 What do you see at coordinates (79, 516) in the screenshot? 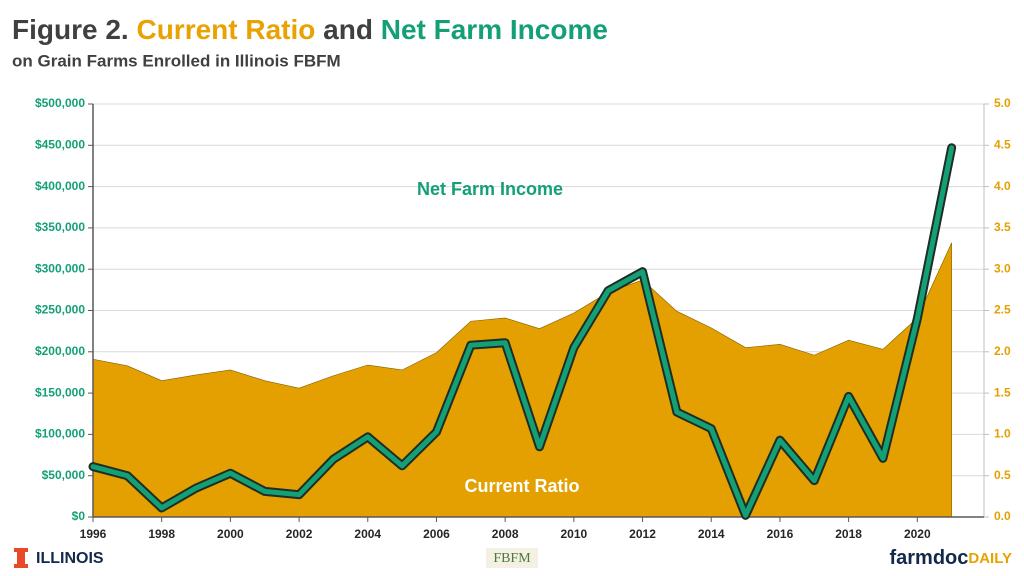
I see `y-tick-label: $0` at bounding box center [79, 516].